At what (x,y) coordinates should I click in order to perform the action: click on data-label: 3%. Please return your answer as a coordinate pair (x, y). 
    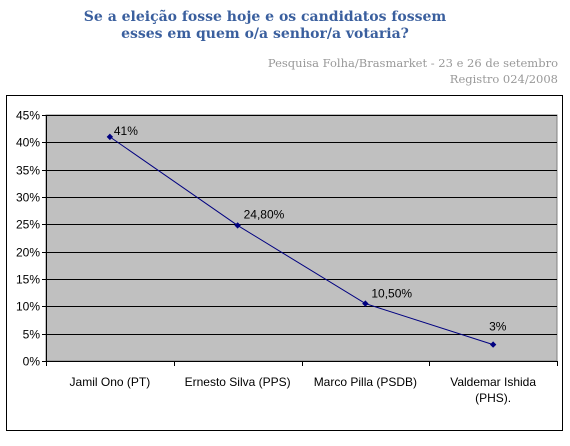
    Looking at the image, I should click on (498, 327).